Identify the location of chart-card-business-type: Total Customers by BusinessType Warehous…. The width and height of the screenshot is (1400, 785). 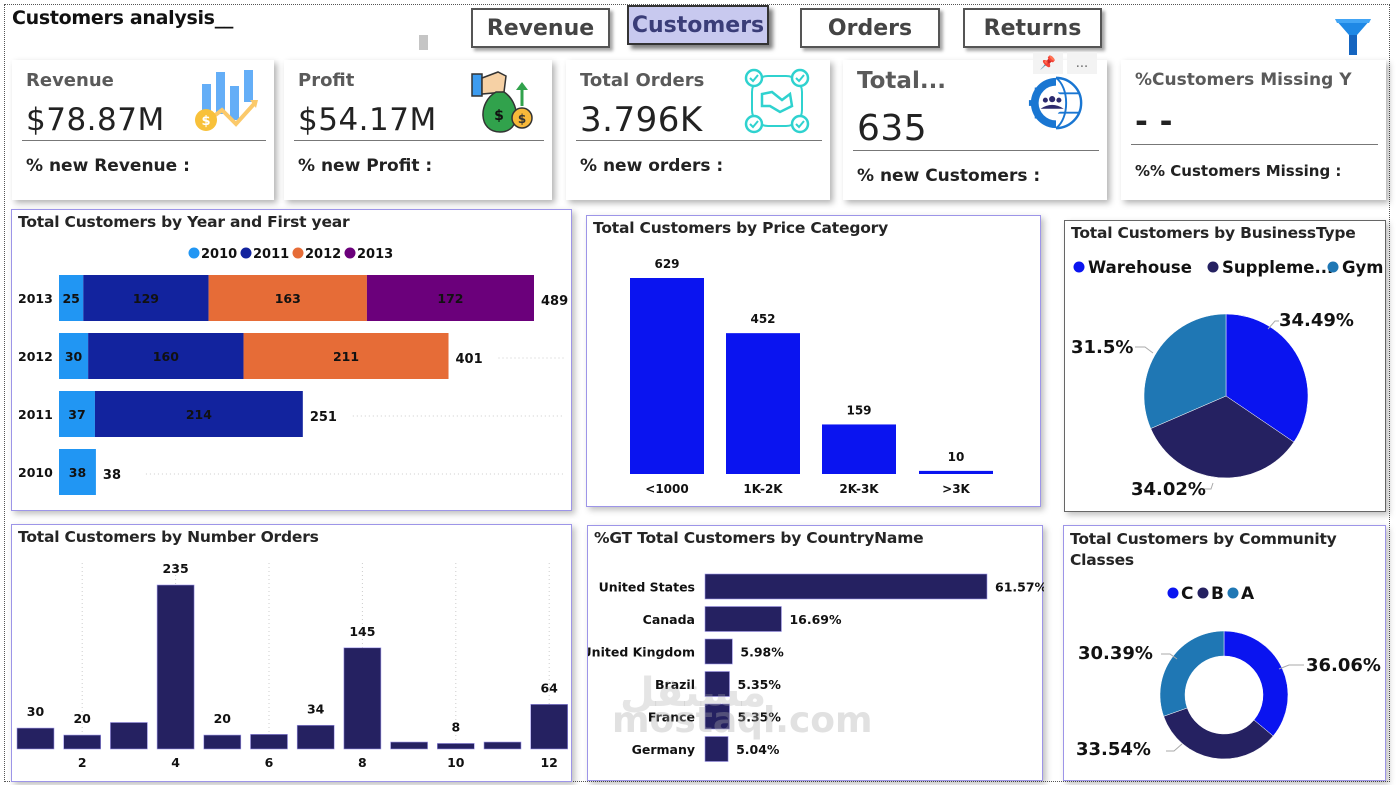
(1225, 366).